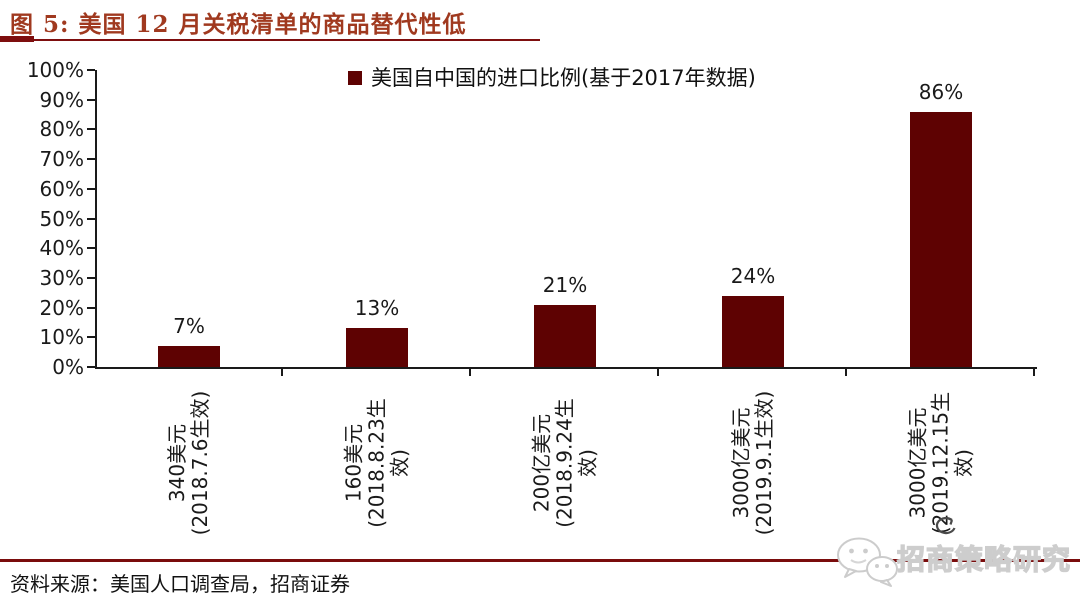 The height and width of the screenshot is (605, 1080). Describe the element at coordinates (61, 337) in the screenshot. I see `y-axis-tick-label: 10%` at that location.